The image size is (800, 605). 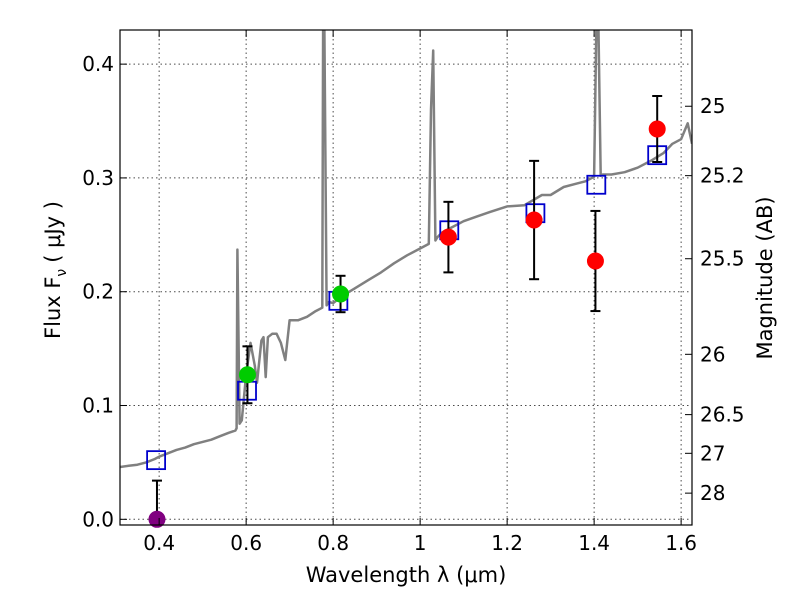 What do you see at coordinates (53, 232) in the screenshot?
I see `y-axis-label-unit: ( μJy )` at bounding box center [53, 232].